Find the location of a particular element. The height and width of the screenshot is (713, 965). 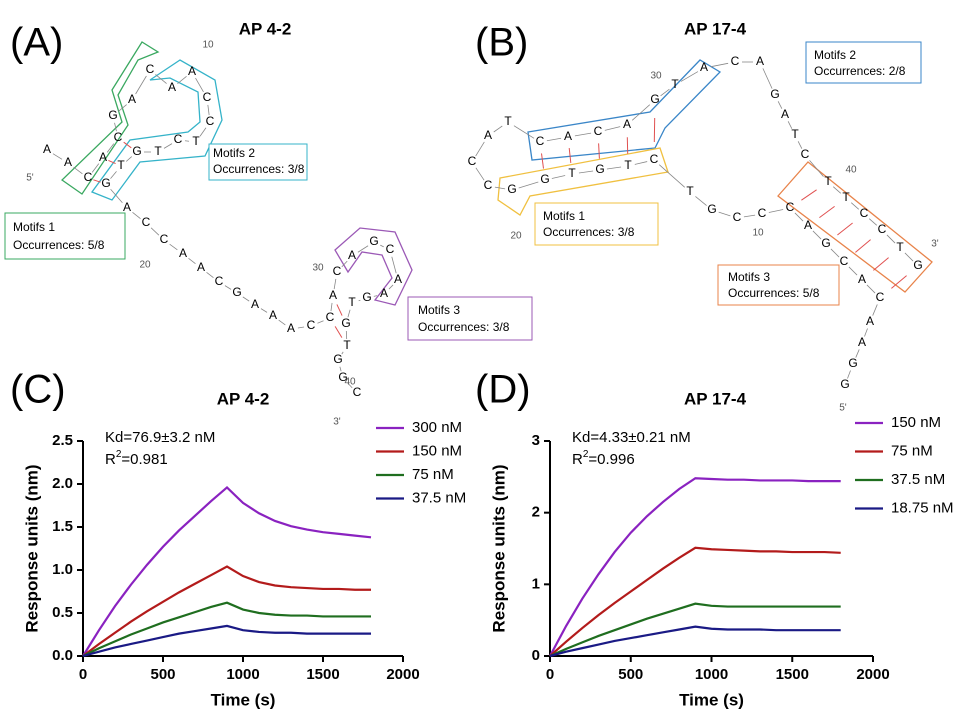

x-tick-label: 2000 is located at coordinates (872, 674).